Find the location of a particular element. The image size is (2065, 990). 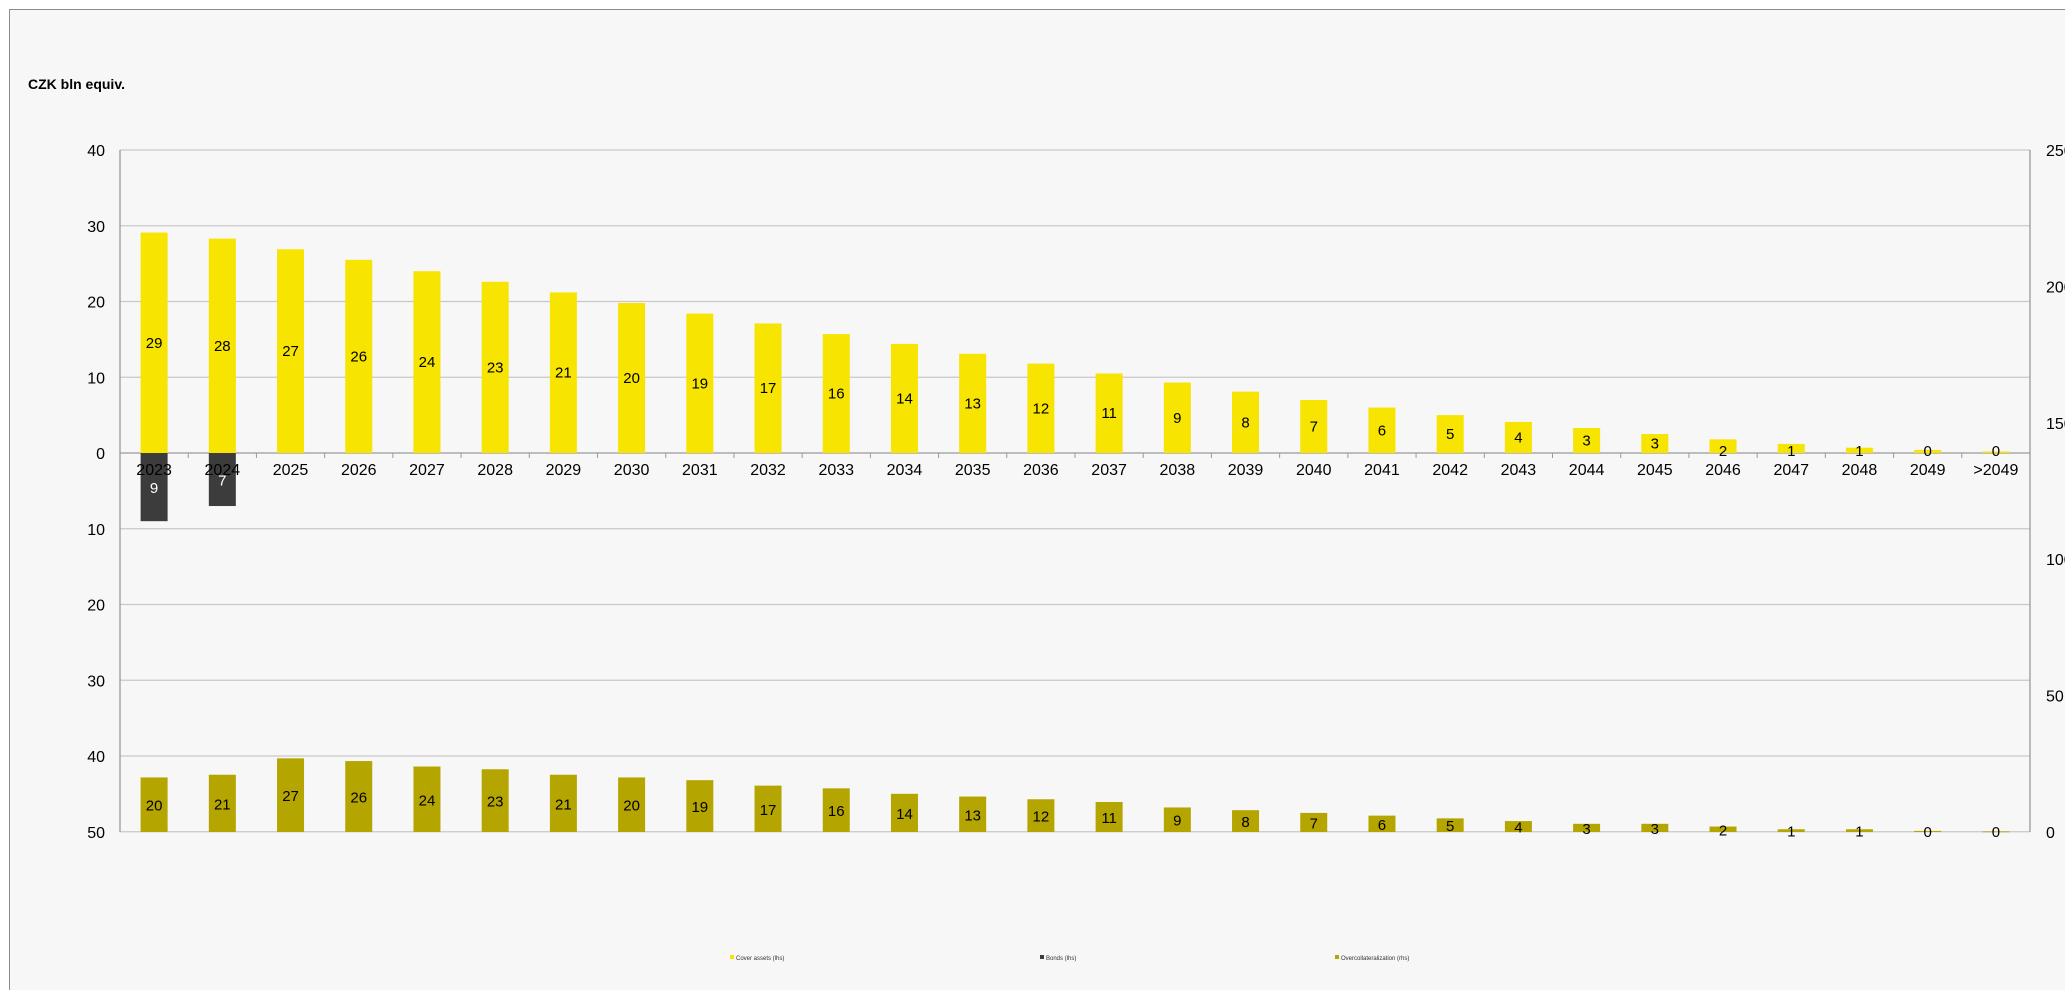

cover-assets-data-label: 14 is located at coordinates (904, 398).